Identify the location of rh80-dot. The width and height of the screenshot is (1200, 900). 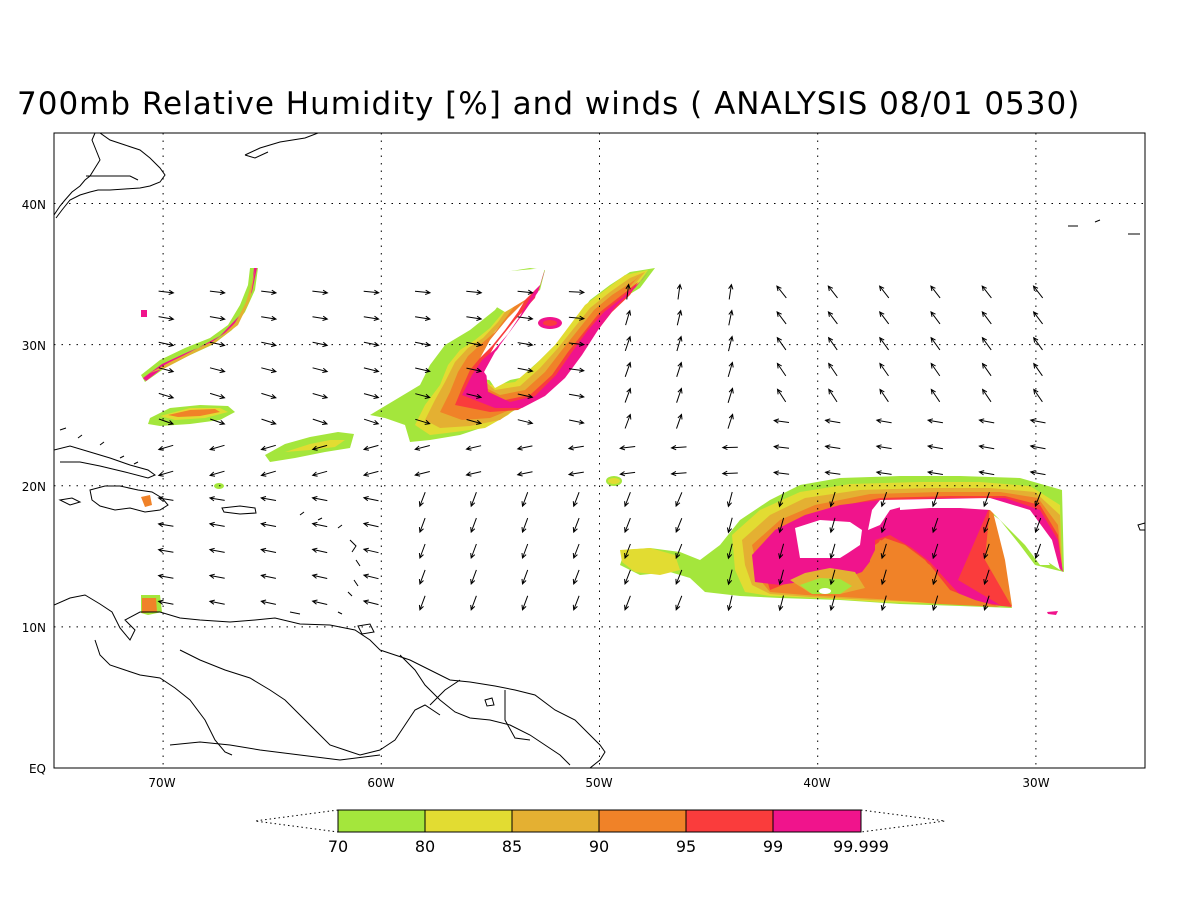
(614, 481).